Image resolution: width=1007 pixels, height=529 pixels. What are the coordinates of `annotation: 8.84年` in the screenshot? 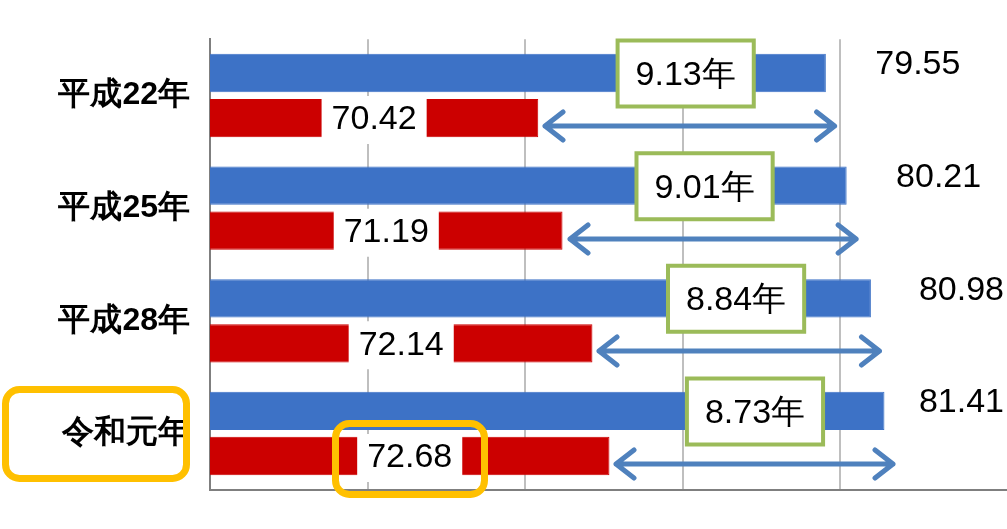 It's located at (736, 298).